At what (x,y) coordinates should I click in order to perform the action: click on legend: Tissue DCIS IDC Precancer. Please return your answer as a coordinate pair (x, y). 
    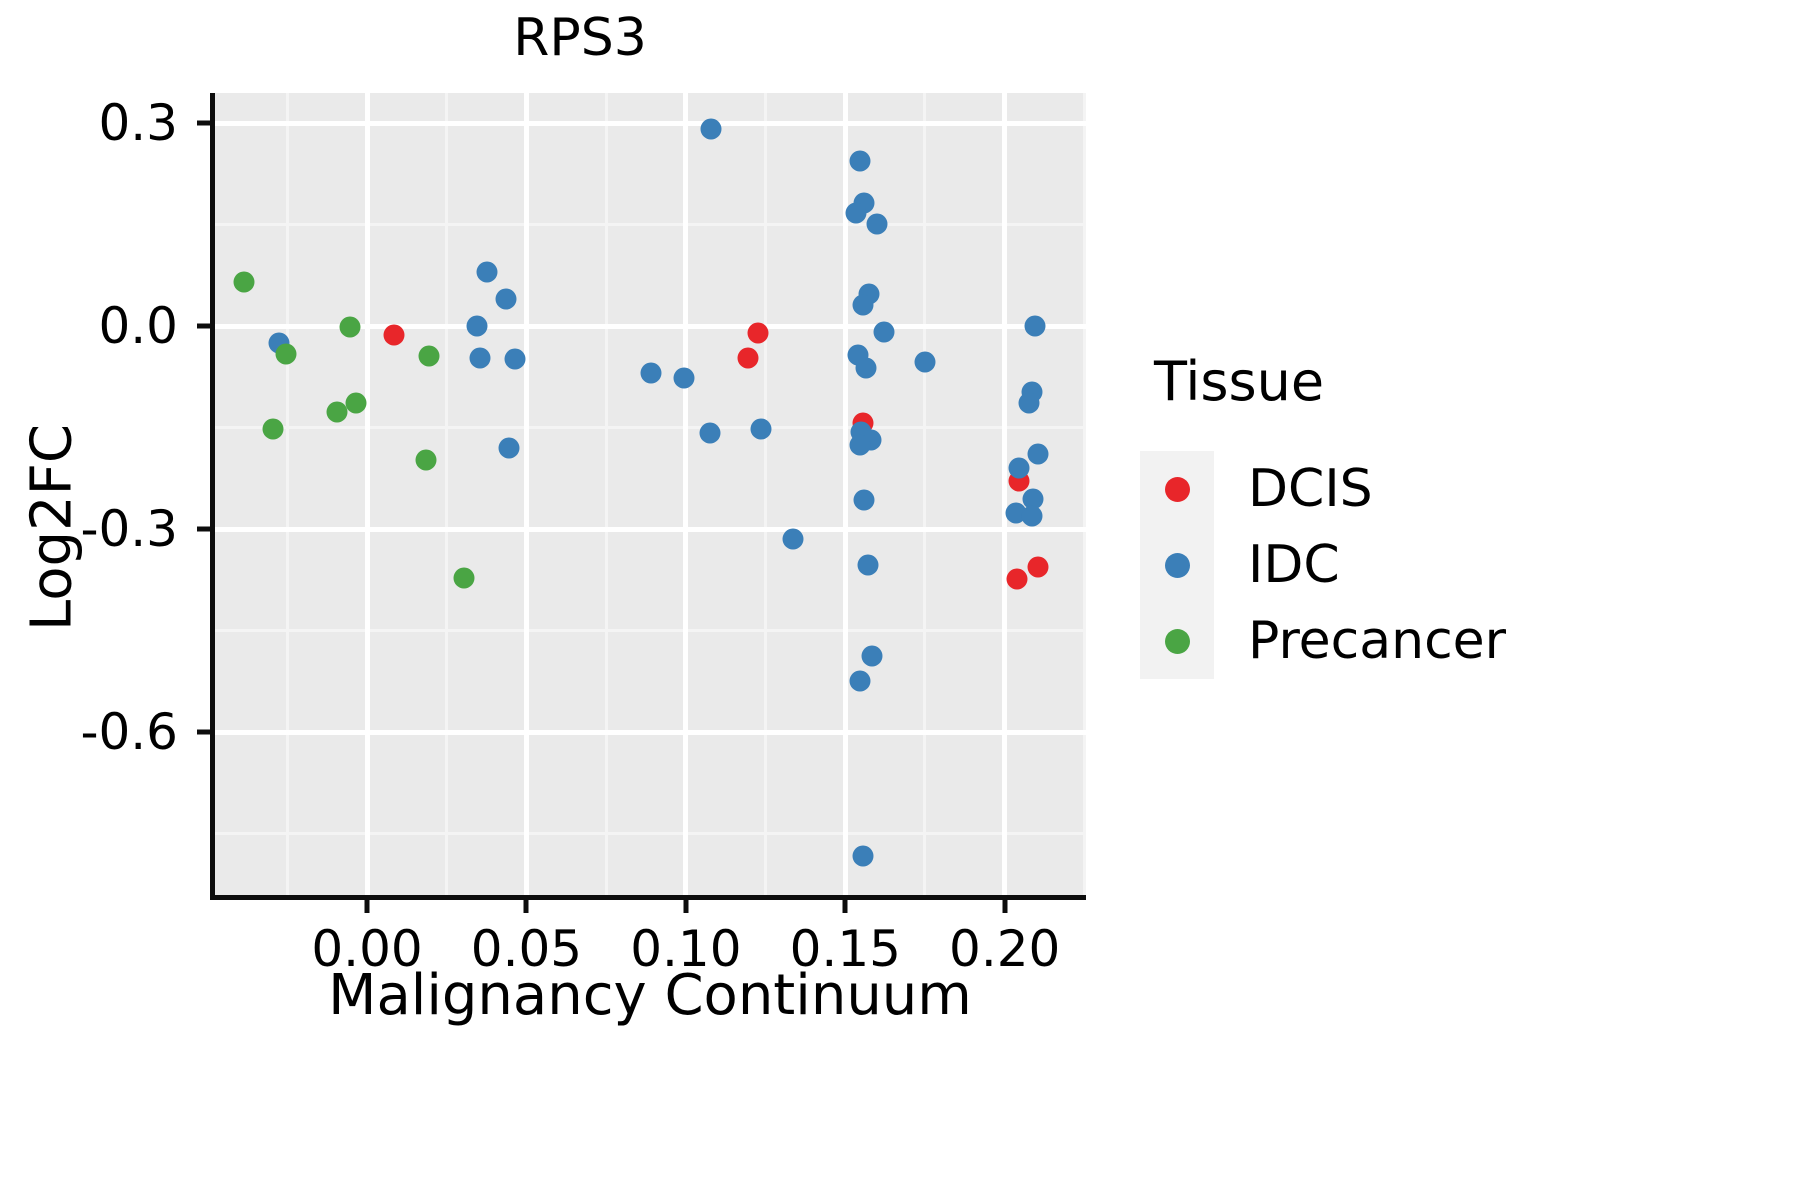
    Looking at the image, I should click on (1323, 514).